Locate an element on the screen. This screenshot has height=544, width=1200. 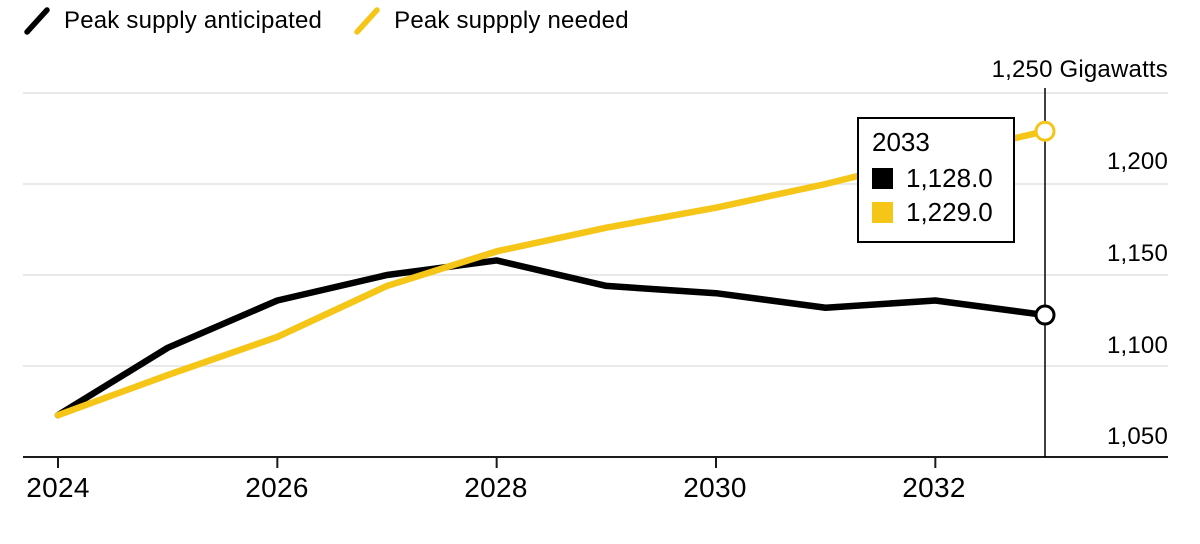
y-axis-label-1050: 1,050 is located at coordinates (1137, 436).